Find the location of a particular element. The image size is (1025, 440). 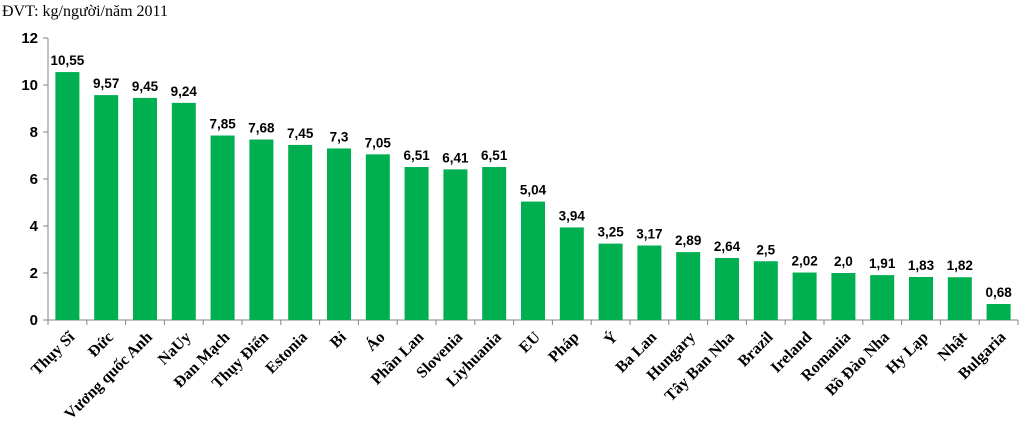

y-tick-label: 2 is located at coordinates (34, 273).